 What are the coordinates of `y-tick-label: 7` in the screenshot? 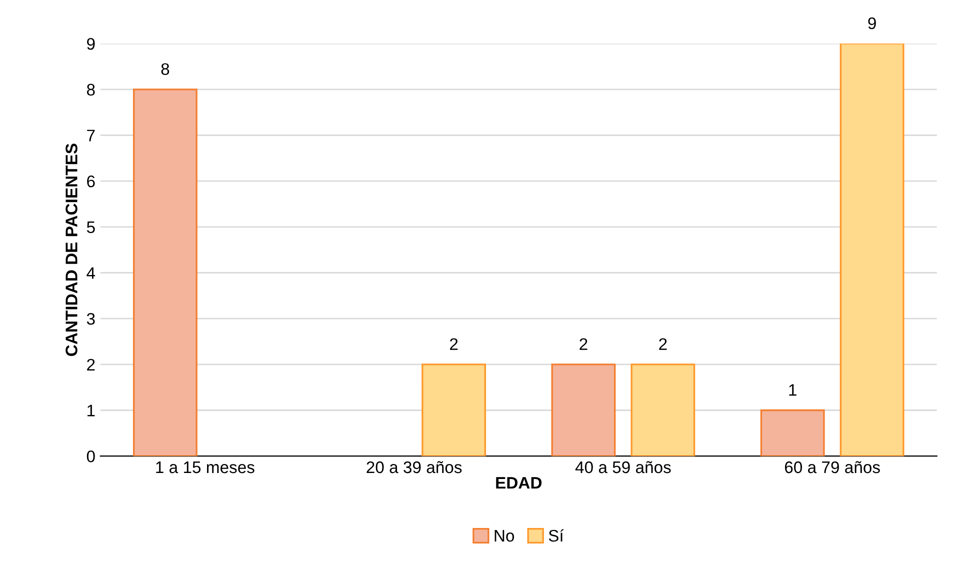 It's located at (91, 136).